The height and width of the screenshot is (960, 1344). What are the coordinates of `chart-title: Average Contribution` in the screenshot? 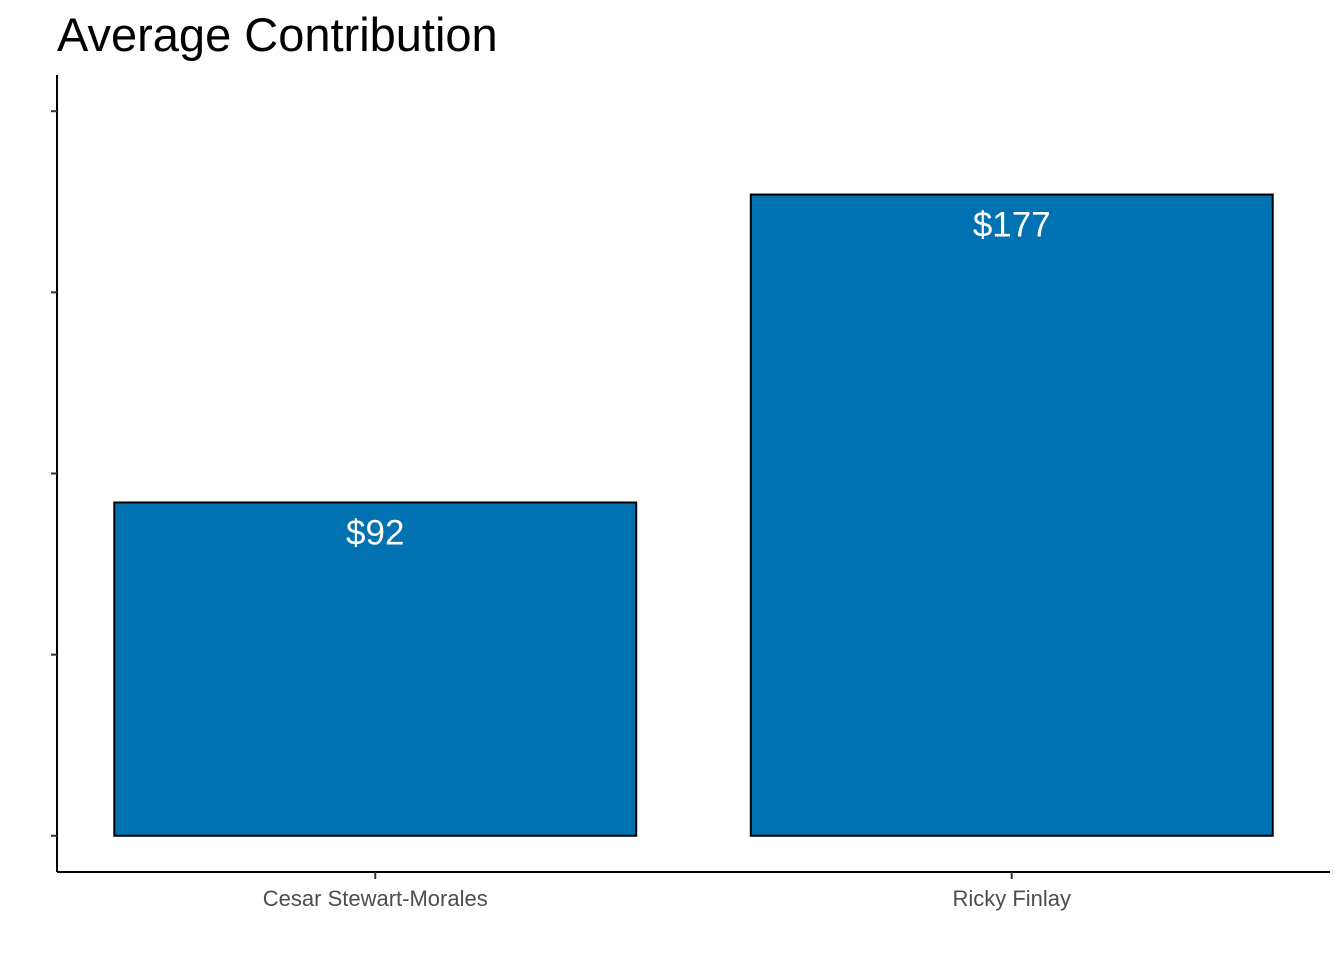 It's located at (277, 34).